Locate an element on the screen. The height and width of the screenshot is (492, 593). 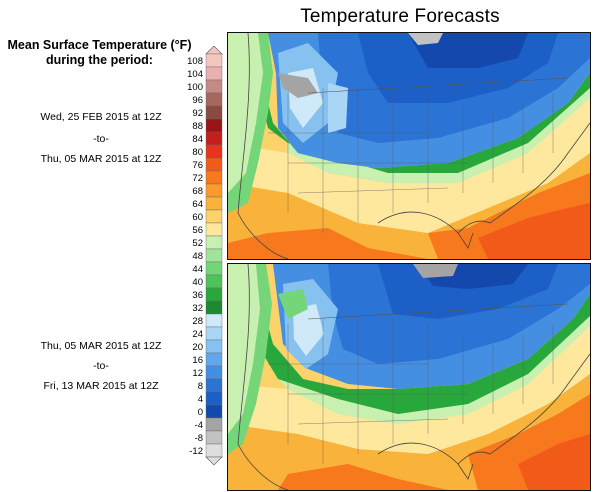
colorbar-tick-label: 72 is located at coordinates (197, 178).